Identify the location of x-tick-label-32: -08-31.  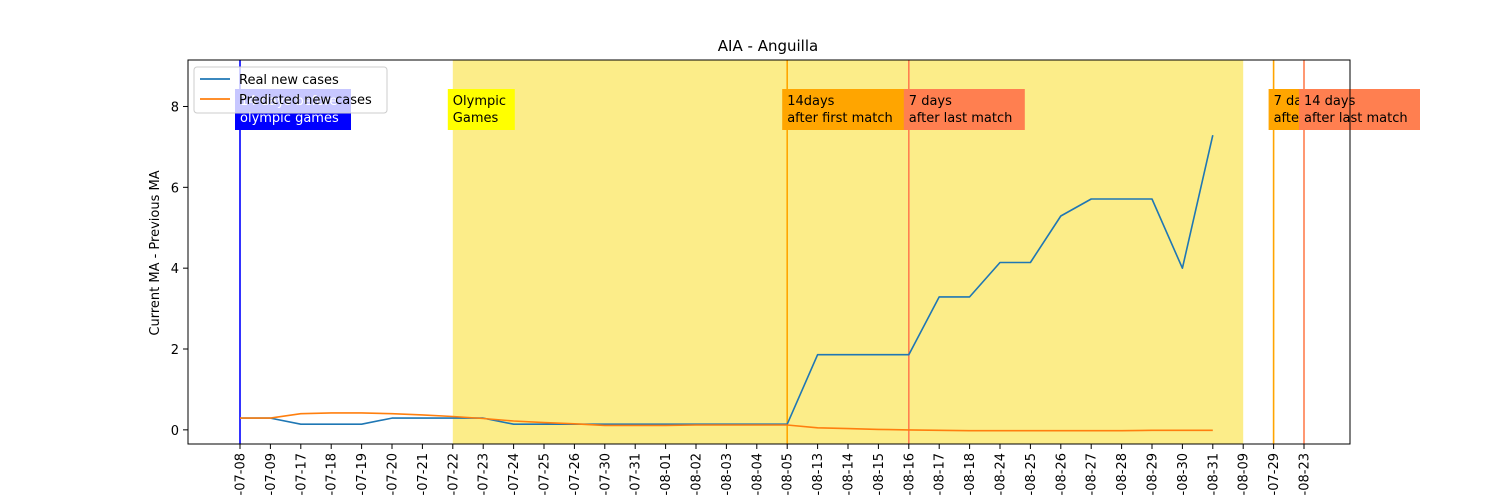
(1213, 474).